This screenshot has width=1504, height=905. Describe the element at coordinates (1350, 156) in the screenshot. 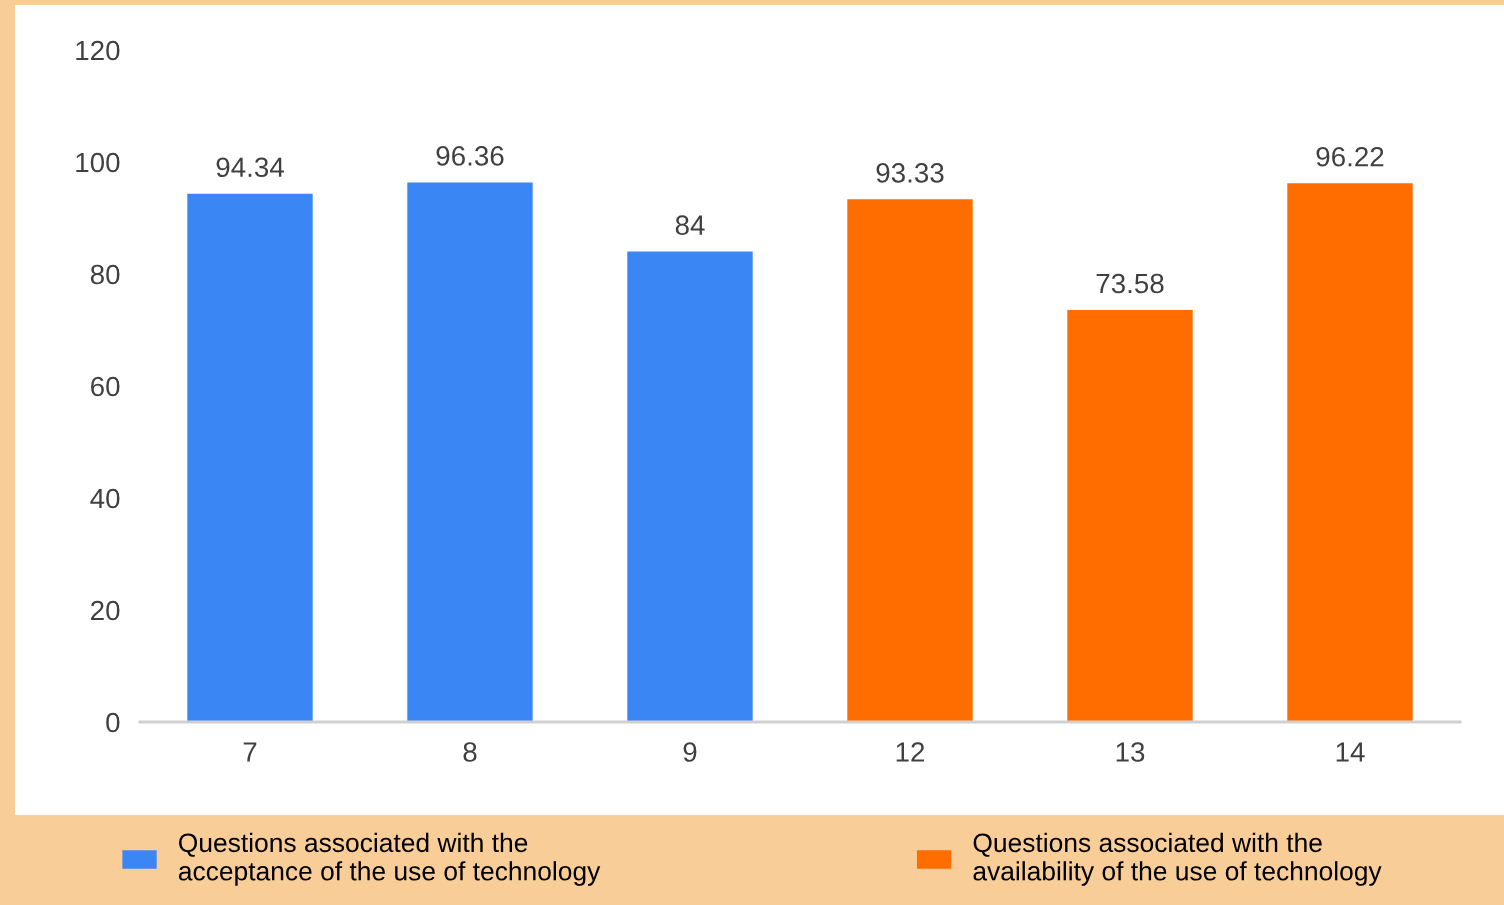

I see `data-label: 96.22` at that location.